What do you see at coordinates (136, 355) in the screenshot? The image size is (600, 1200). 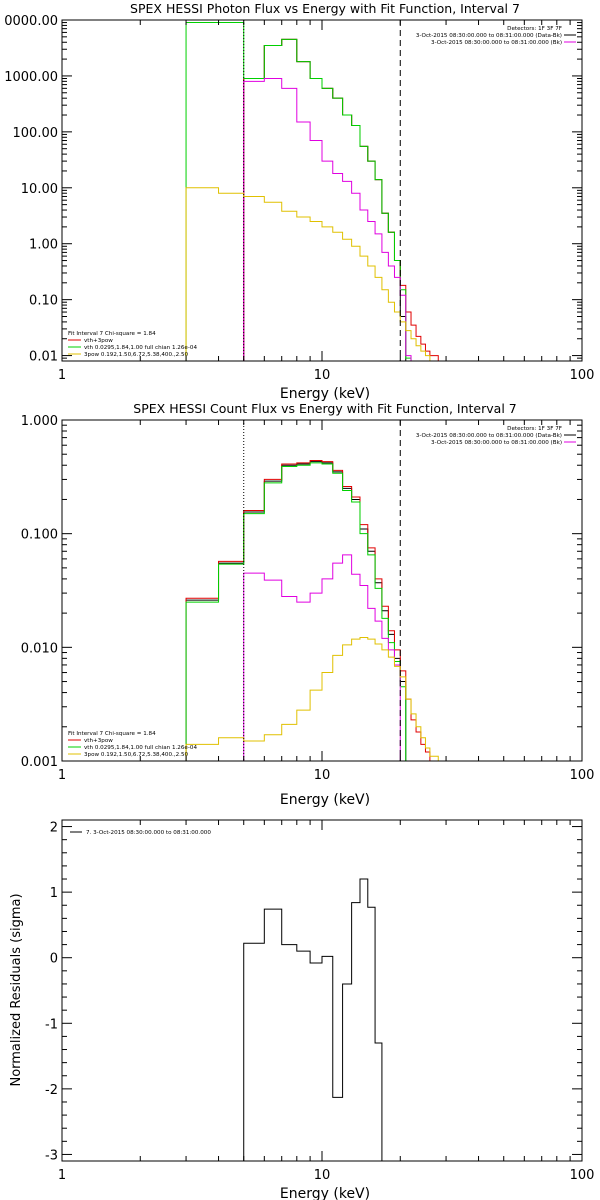 I see `photon-flux-legend-bottom-entry: 3pow 0.192,1.50,6.72,5.38,400.,2.50` at bounding box center [136, 355].